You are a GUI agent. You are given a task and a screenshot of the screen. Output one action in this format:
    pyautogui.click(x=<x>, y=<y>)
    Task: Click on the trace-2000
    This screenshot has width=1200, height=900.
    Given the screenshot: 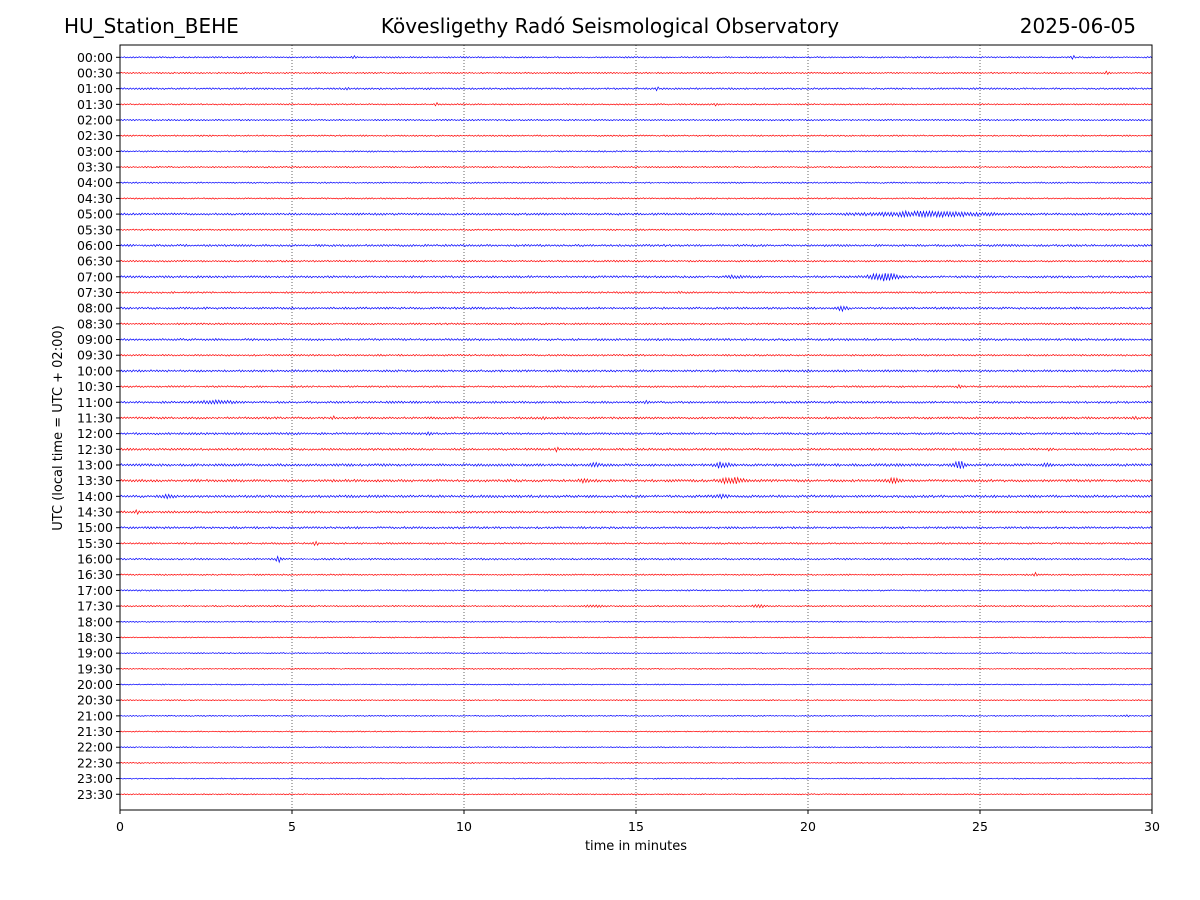 What is the action you would take?
    pyautogui.click(x=636, y=684)
    